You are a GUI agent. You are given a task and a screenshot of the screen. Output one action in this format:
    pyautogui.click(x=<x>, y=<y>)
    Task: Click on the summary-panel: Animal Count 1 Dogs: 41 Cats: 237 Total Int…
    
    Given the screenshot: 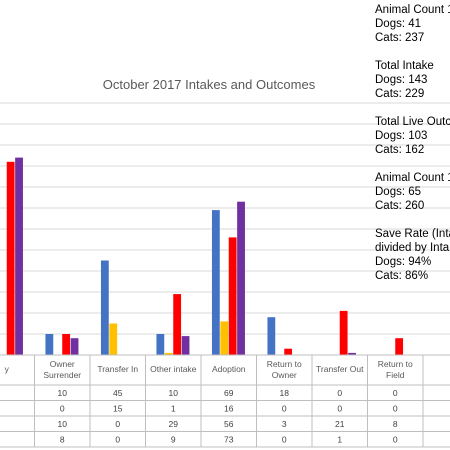 What is the action you would take?
    pyautogui.click(x=412, y=150)
    